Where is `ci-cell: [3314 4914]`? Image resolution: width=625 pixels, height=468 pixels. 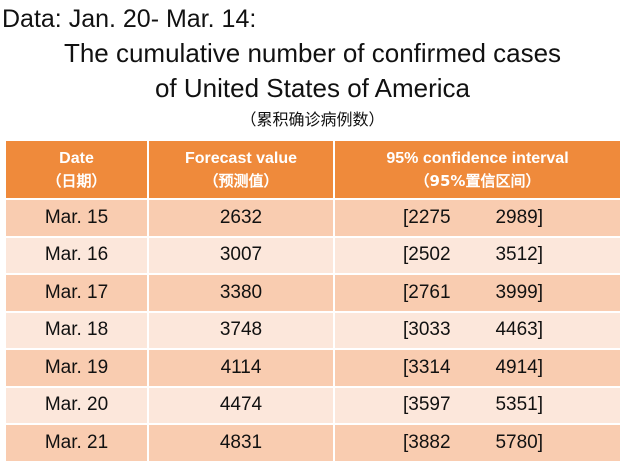
ci-cell: [3314 4914] is located at coordinates (477, 368).